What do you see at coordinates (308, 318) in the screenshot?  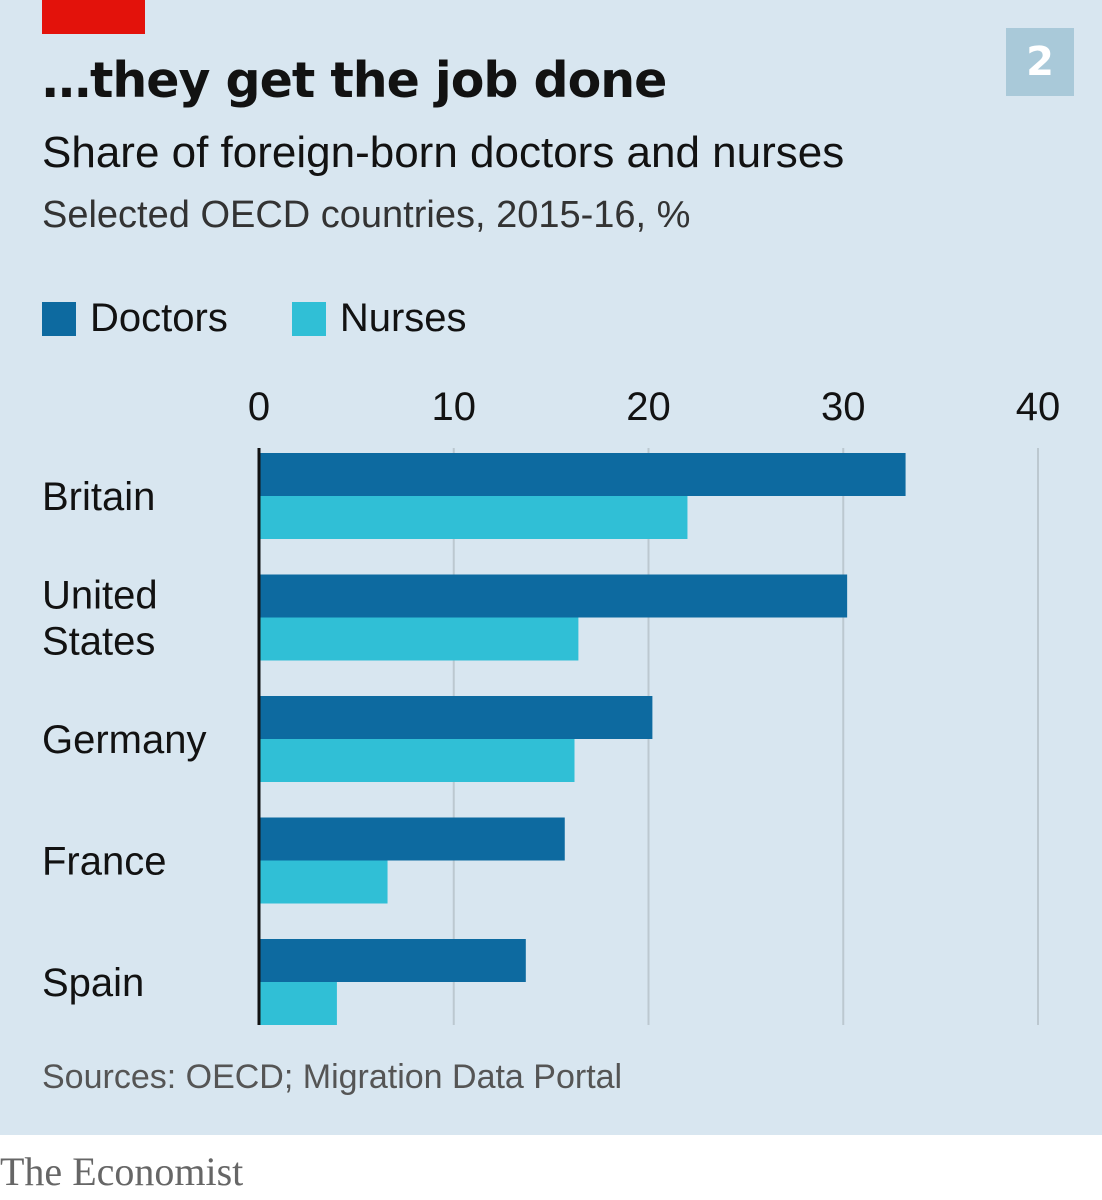 I see `legend-swatch-nurses` at bounding box center [308, 318].